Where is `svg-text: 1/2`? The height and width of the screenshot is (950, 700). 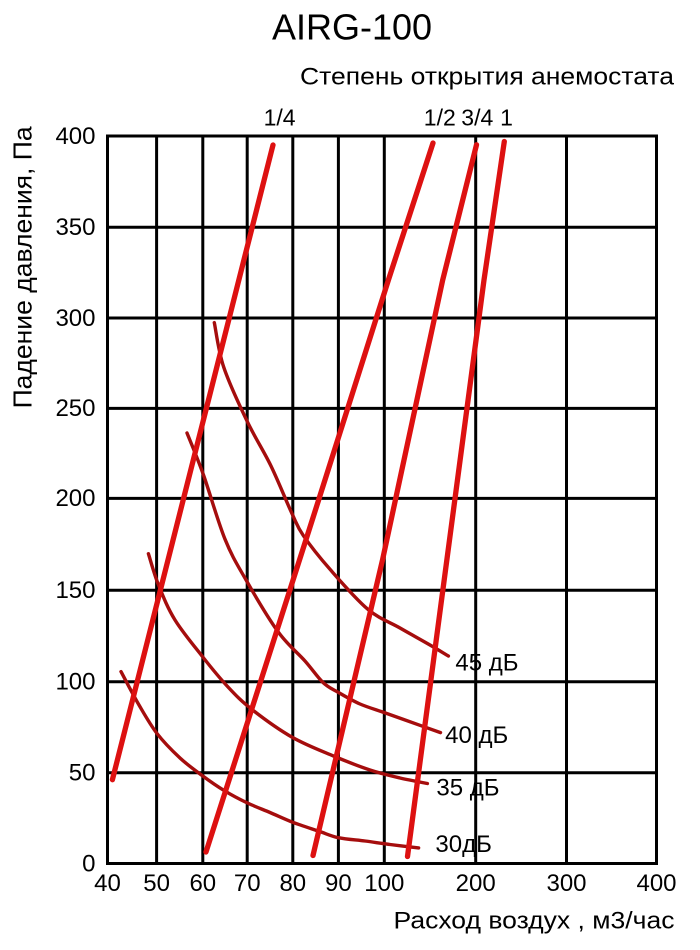
svg-text: 1/2 is located at coordinates (440, 117).